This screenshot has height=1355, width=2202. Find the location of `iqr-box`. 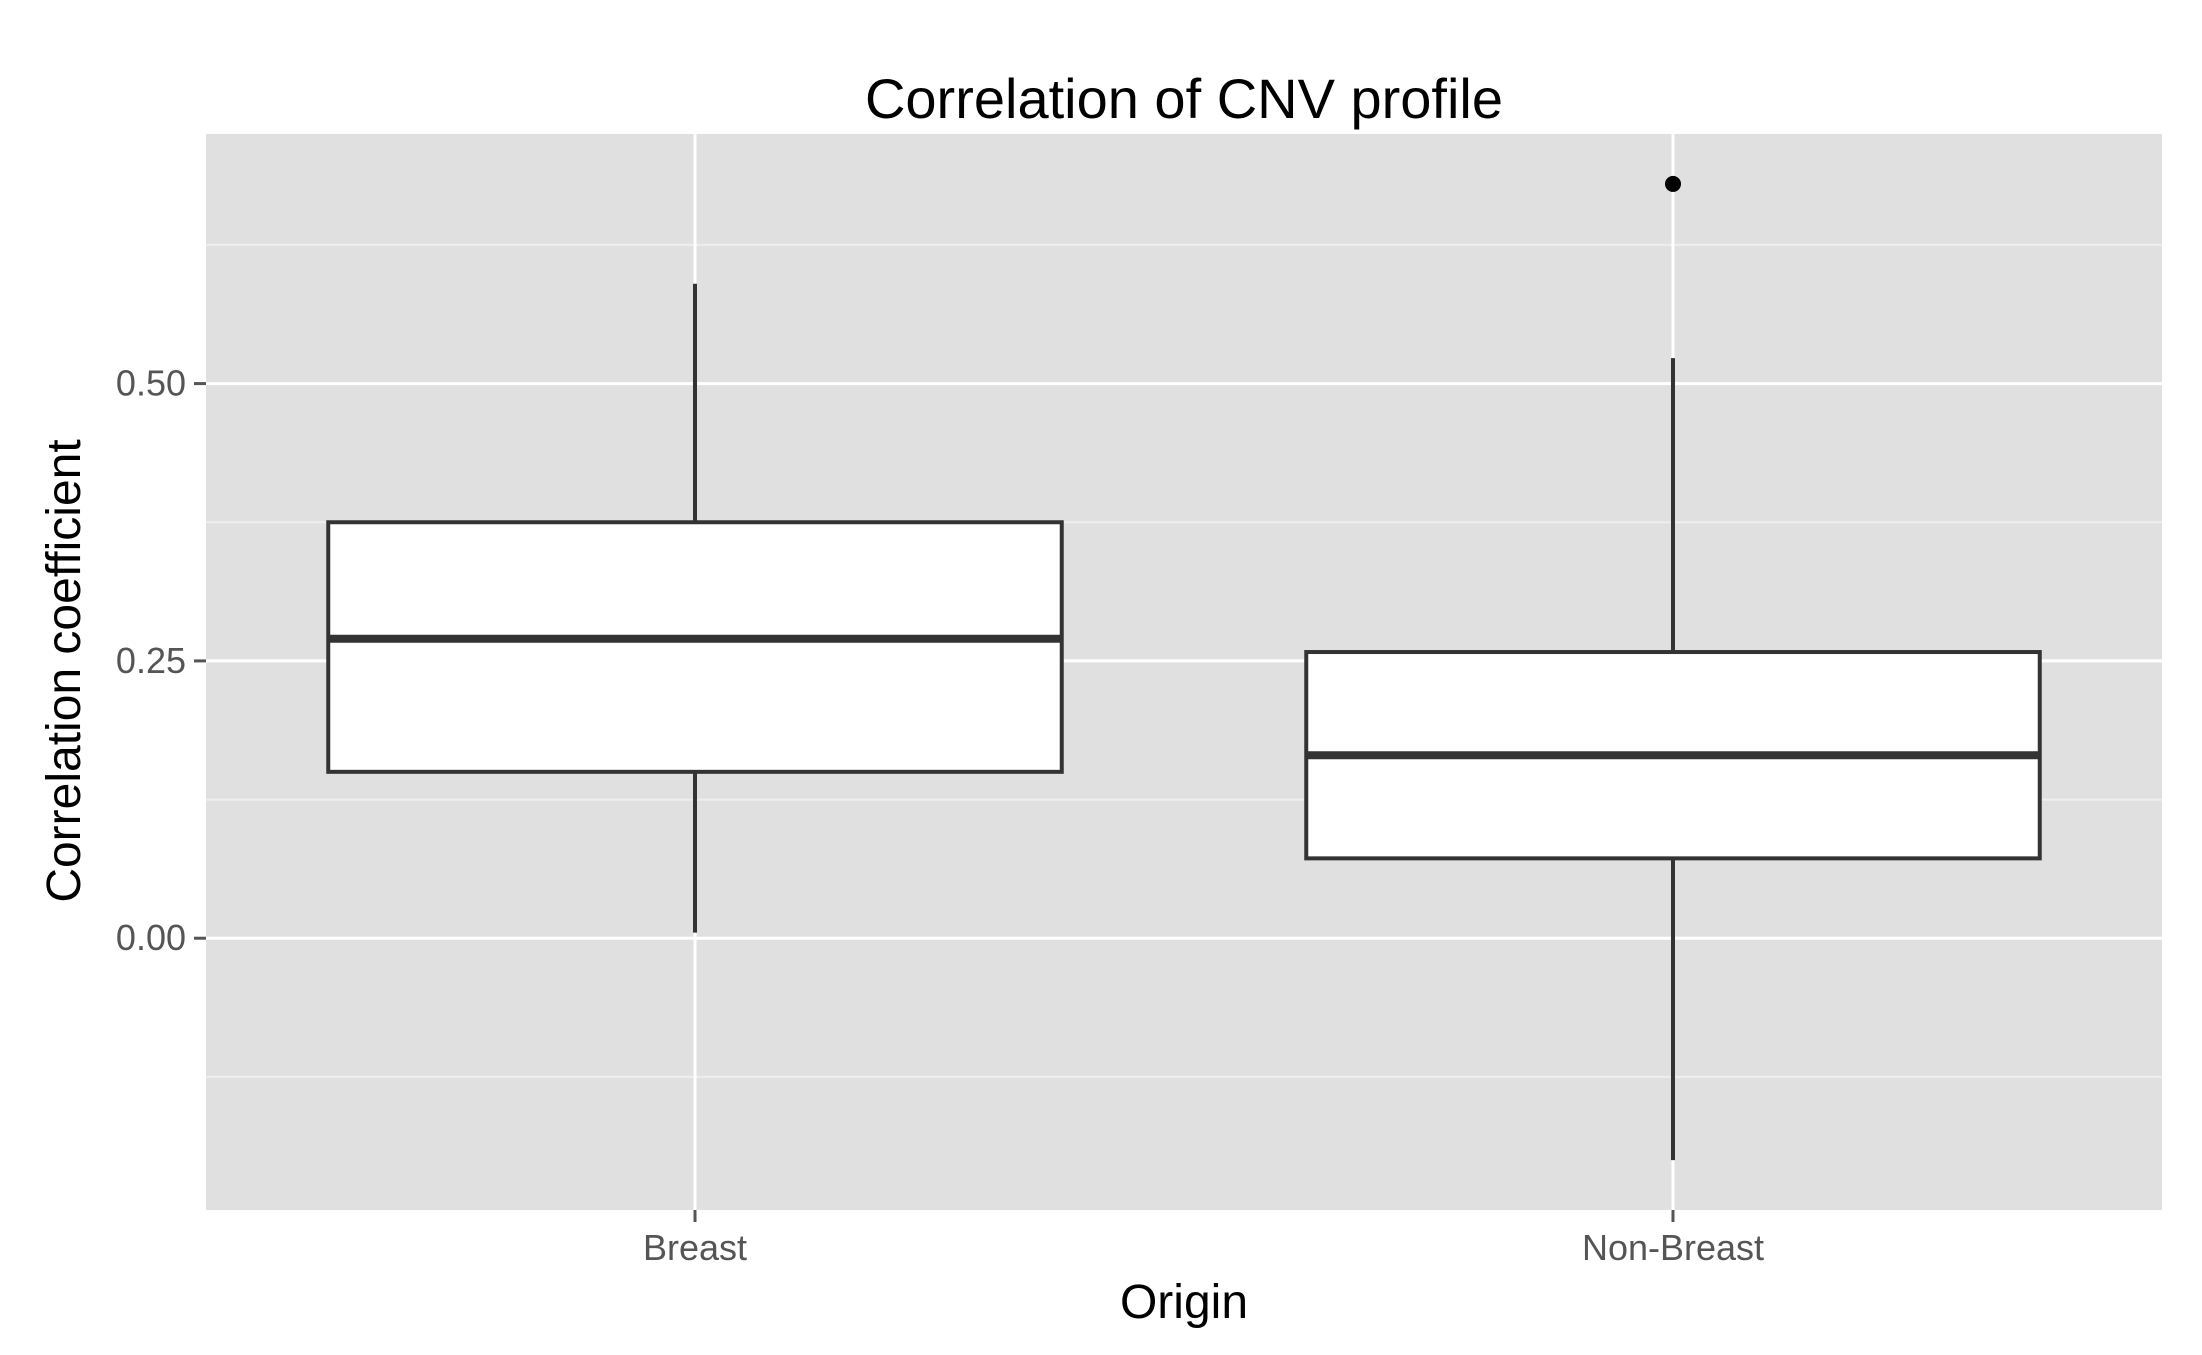

iqr-box is located at coordinates (695, 647).